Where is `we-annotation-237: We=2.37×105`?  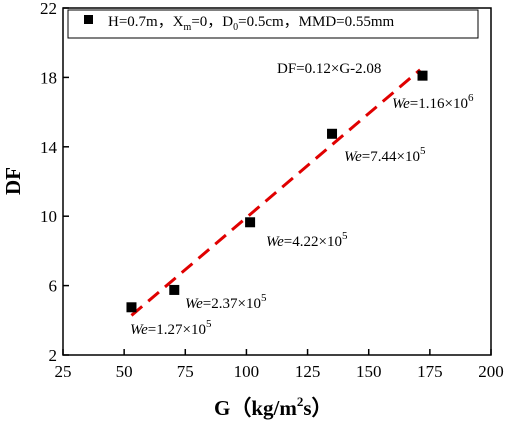 we-annotation-237: We=2.37×105 is located at coordinates (226, 302).